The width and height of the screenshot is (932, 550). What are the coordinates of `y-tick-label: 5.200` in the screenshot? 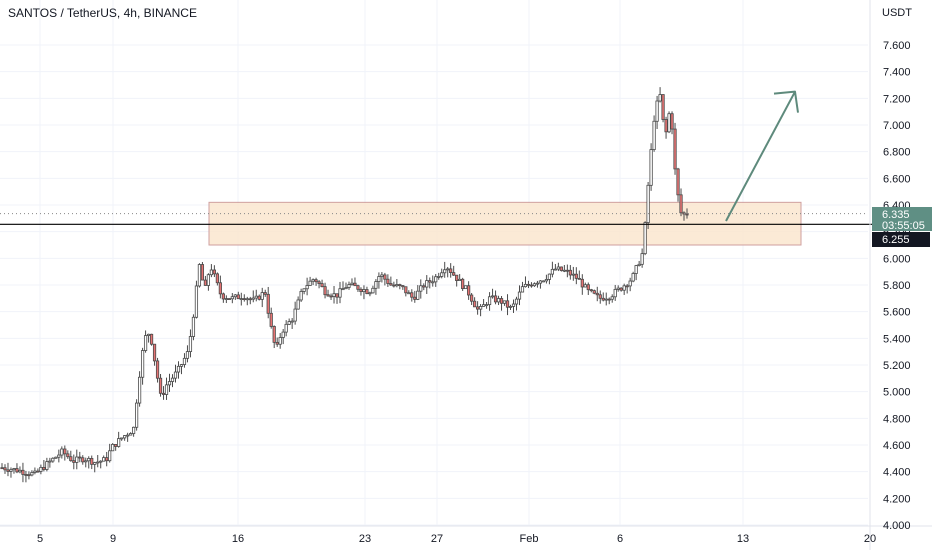 It's located at (897, 366).